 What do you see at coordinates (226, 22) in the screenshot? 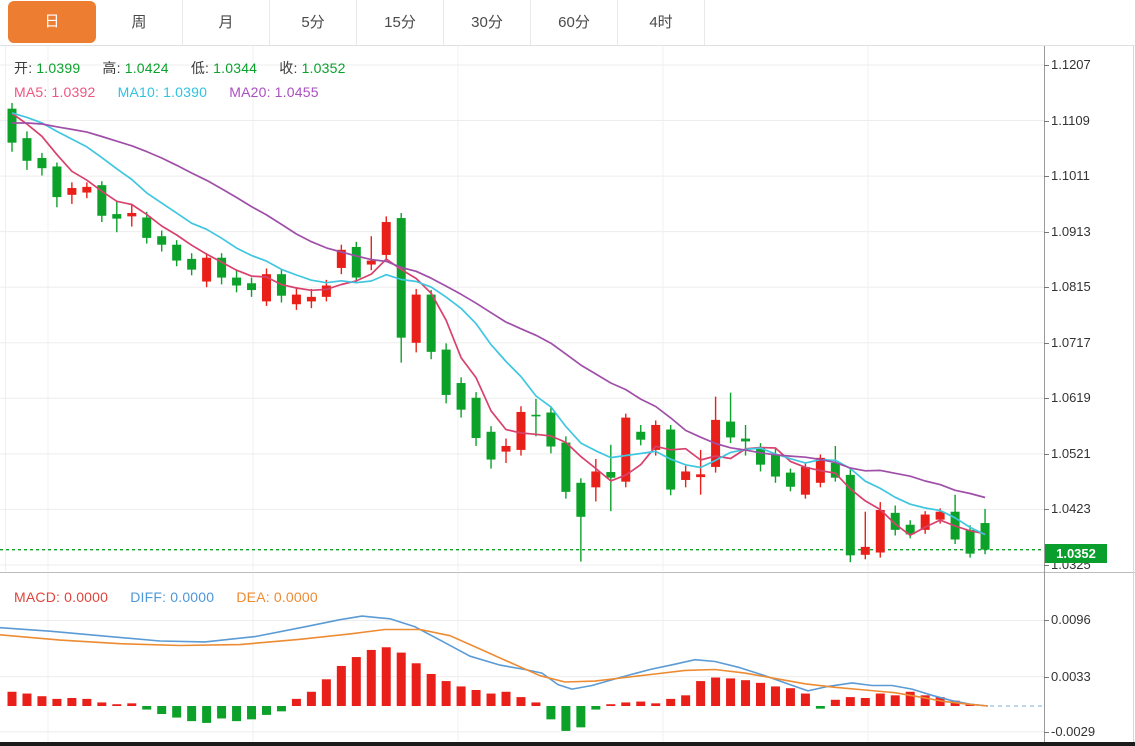
I see `tab-month: 月` at bounding box center [226, 22].